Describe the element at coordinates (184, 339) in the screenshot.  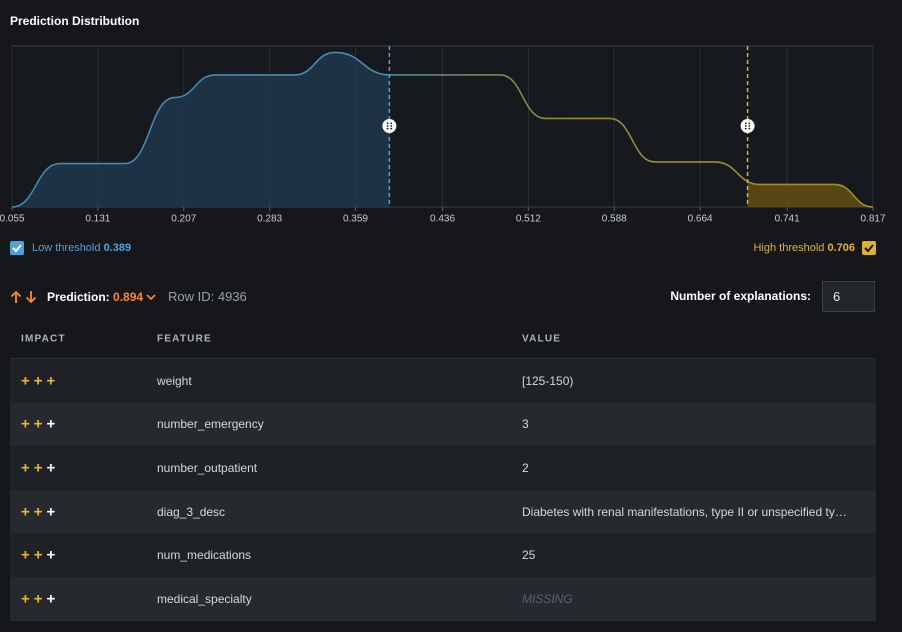
I see `column-header: FEATURE` at that location.